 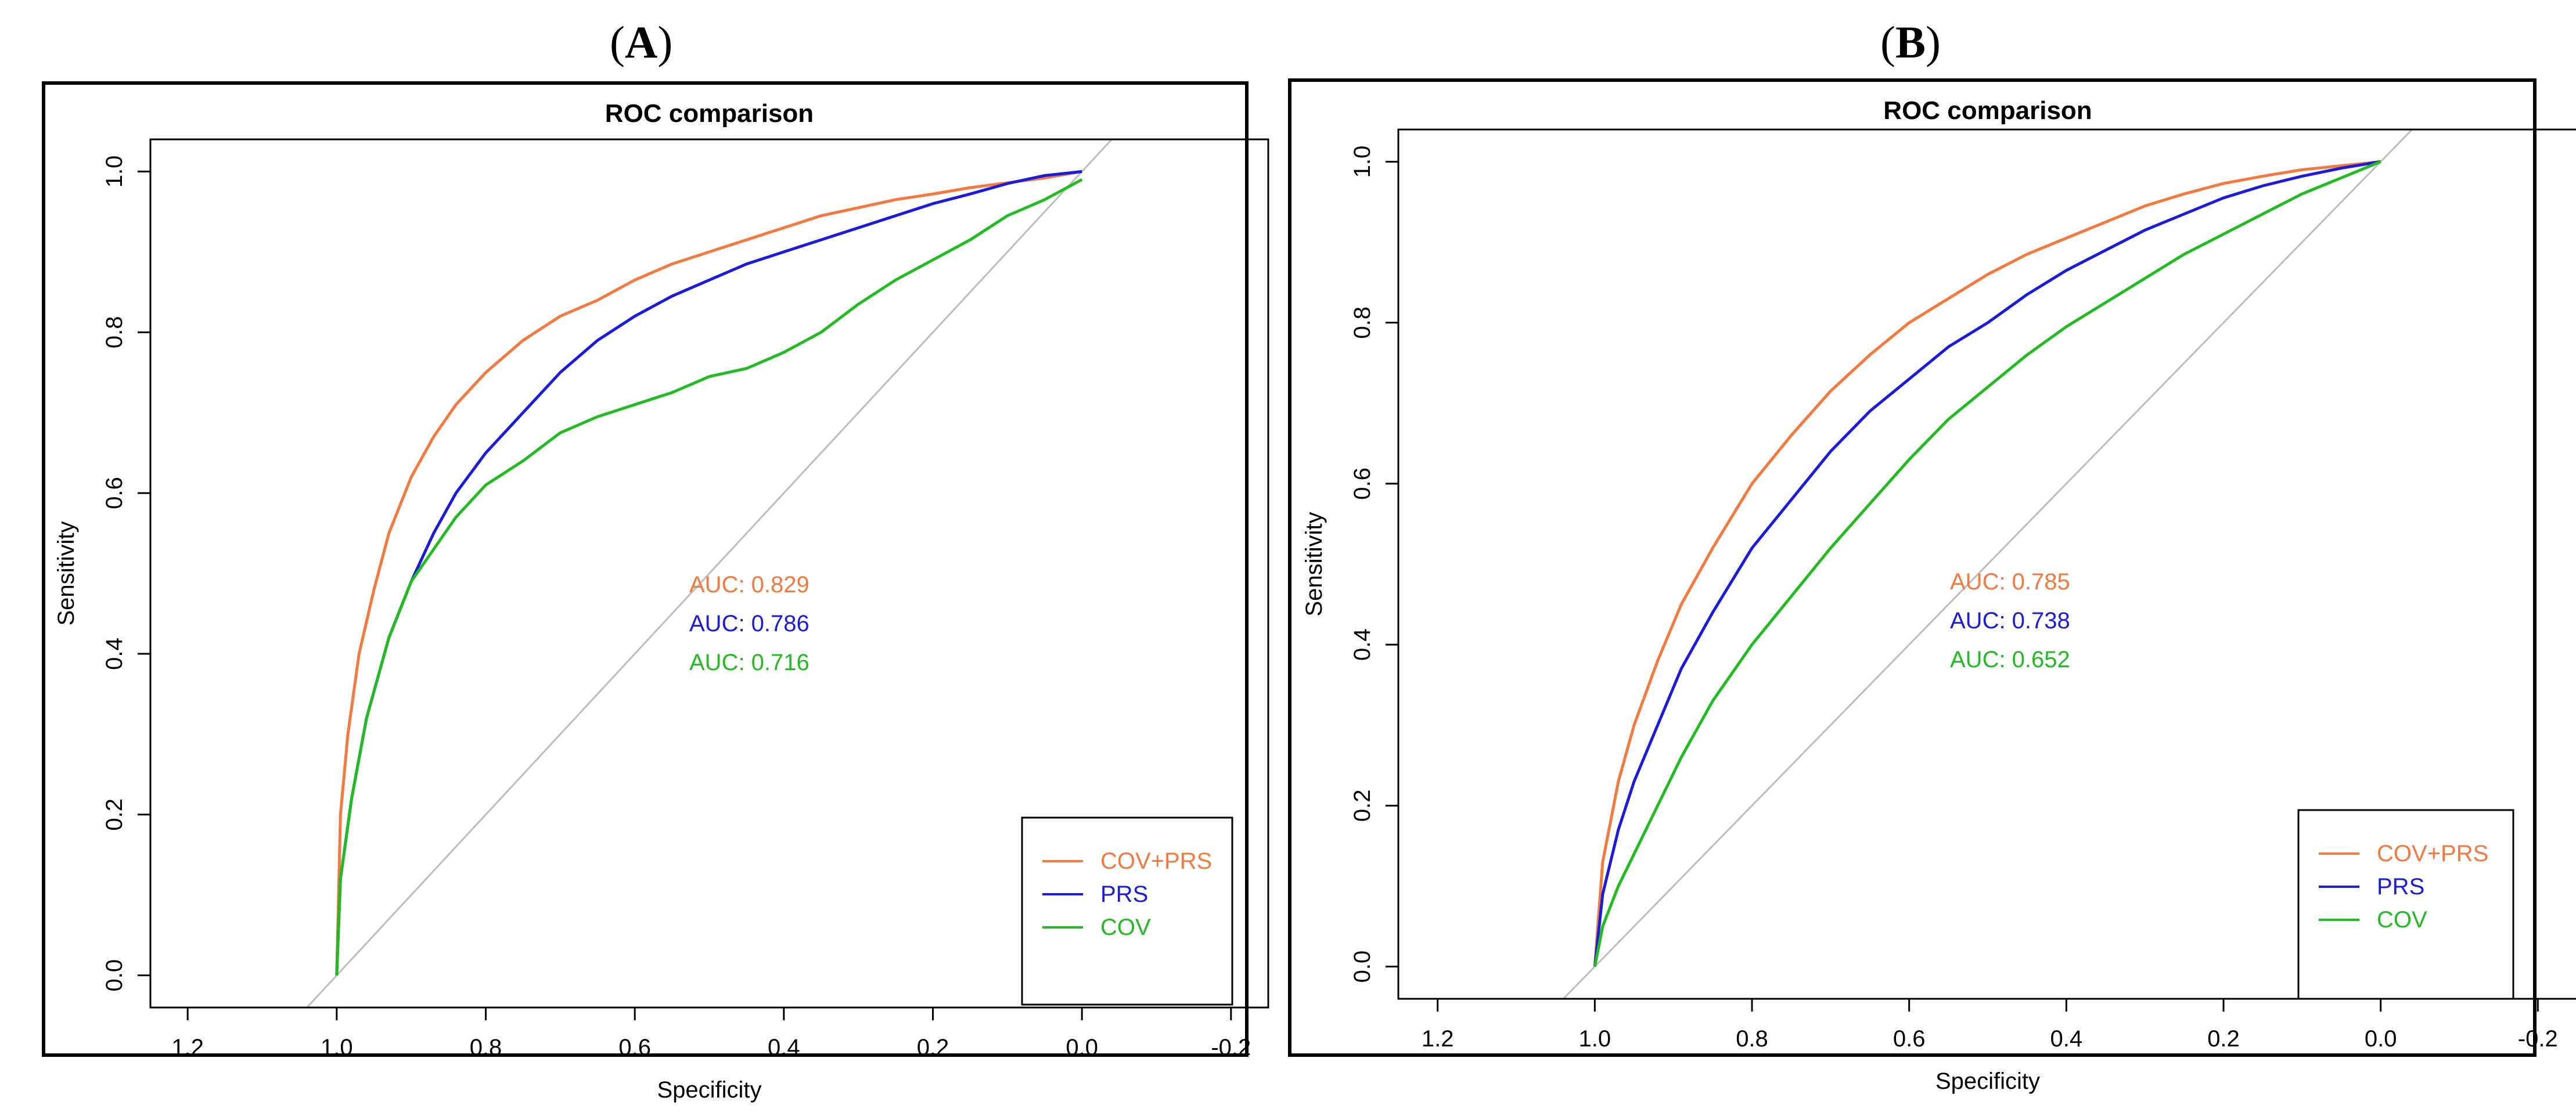 What do you see at coordinates (2010, 582) in the screenshot?
I see `auc-label-cov-prs: AUC: 0.785` at bounding box center [2010, 582].